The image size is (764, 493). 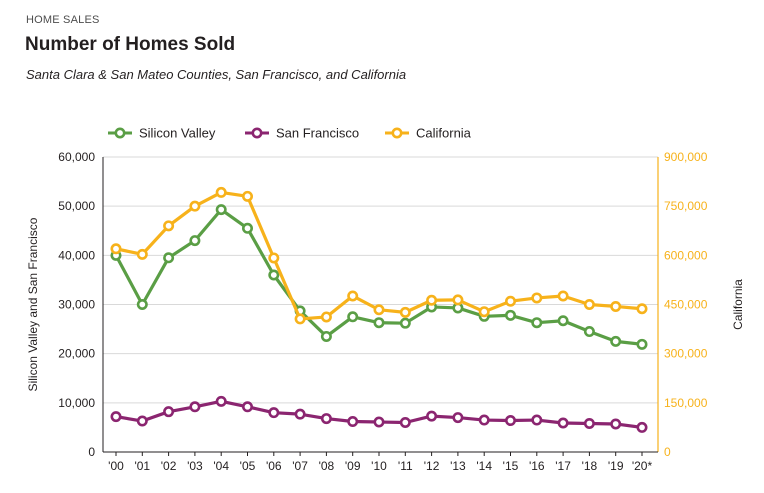 What do you see at coordinates (484, 466) in the screenshot?
I see `x-tick-label: '14` at bounding box center [484, 466].